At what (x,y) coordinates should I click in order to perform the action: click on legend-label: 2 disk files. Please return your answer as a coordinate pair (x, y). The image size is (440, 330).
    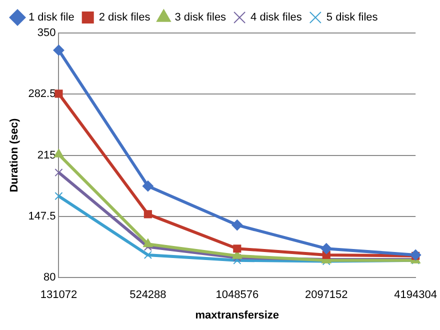
    Looking at the image, I should click on (124, 18).